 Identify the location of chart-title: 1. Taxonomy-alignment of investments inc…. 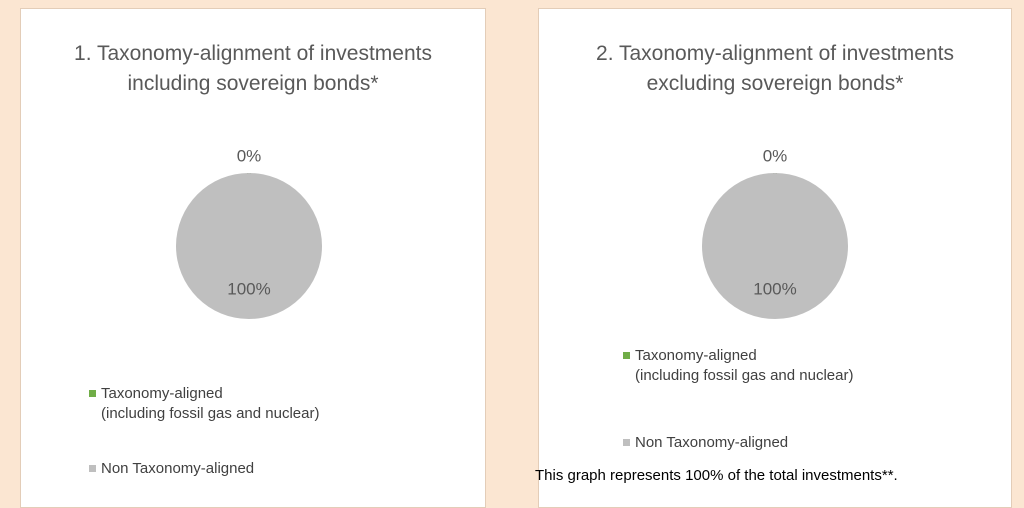
(253, 68).